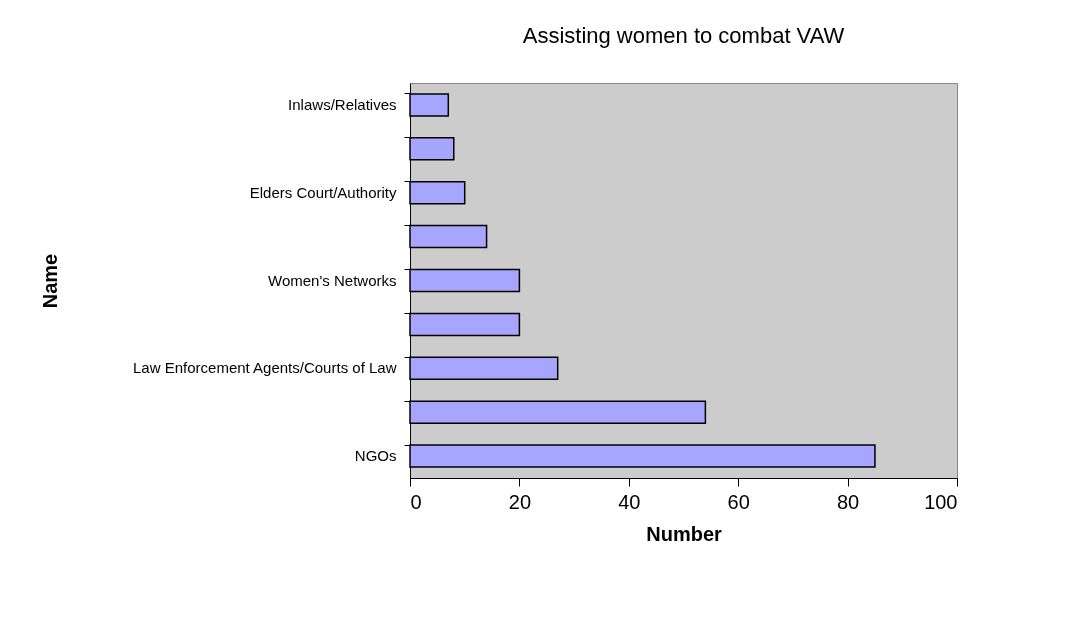  What do you see at coordinates (323, 192) in the screenshot?
I see `y-tick-label: Elders Court/Authority` at bounding box center [323, 192].